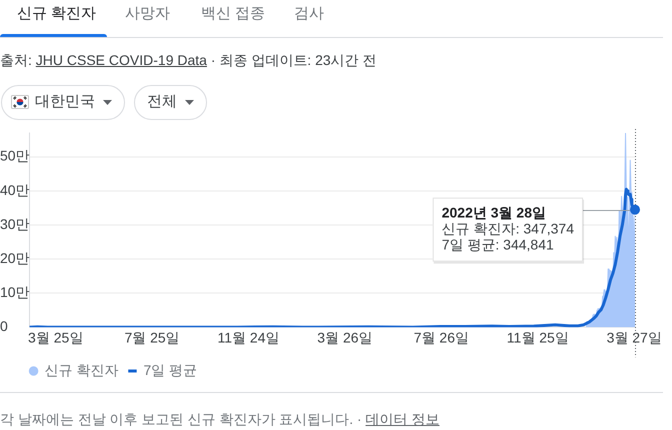  I want to click on y-tick-label: 30만, so click(15, 224).